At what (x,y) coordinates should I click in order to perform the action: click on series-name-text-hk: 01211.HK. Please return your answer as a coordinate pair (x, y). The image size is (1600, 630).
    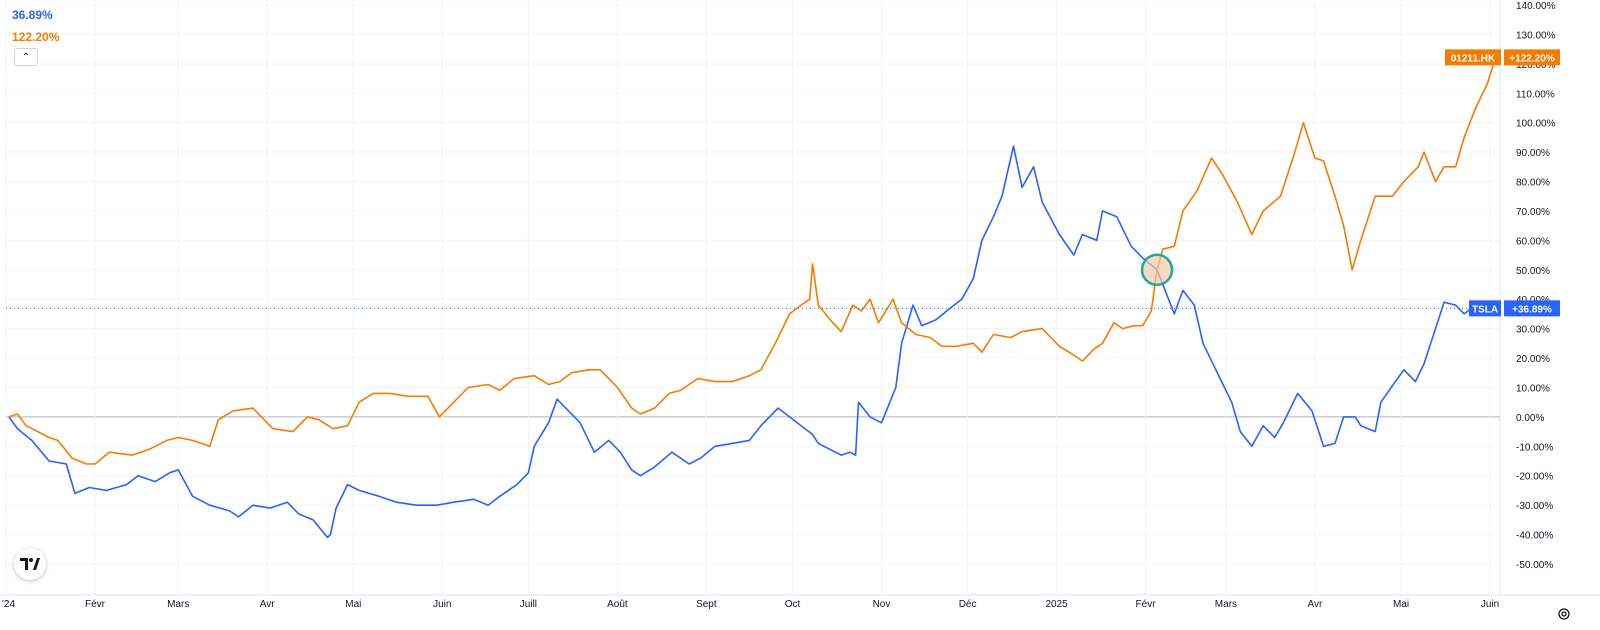
    Looking at the image, I should click on (1473, 58).